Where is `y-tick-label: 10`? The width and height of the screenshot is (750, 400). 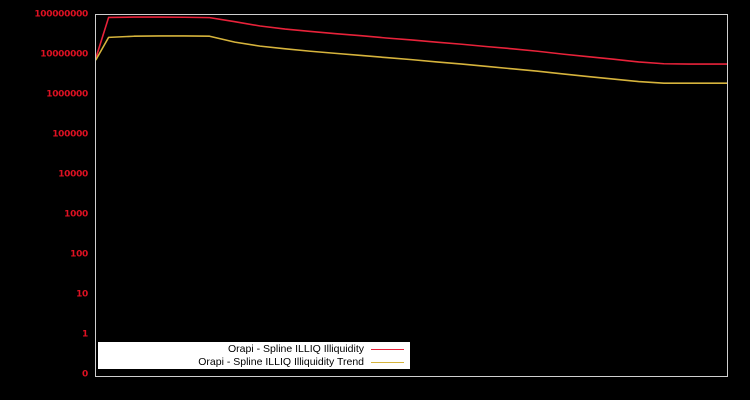
y-tick-label: 10 is located at coordinates (82, 294).